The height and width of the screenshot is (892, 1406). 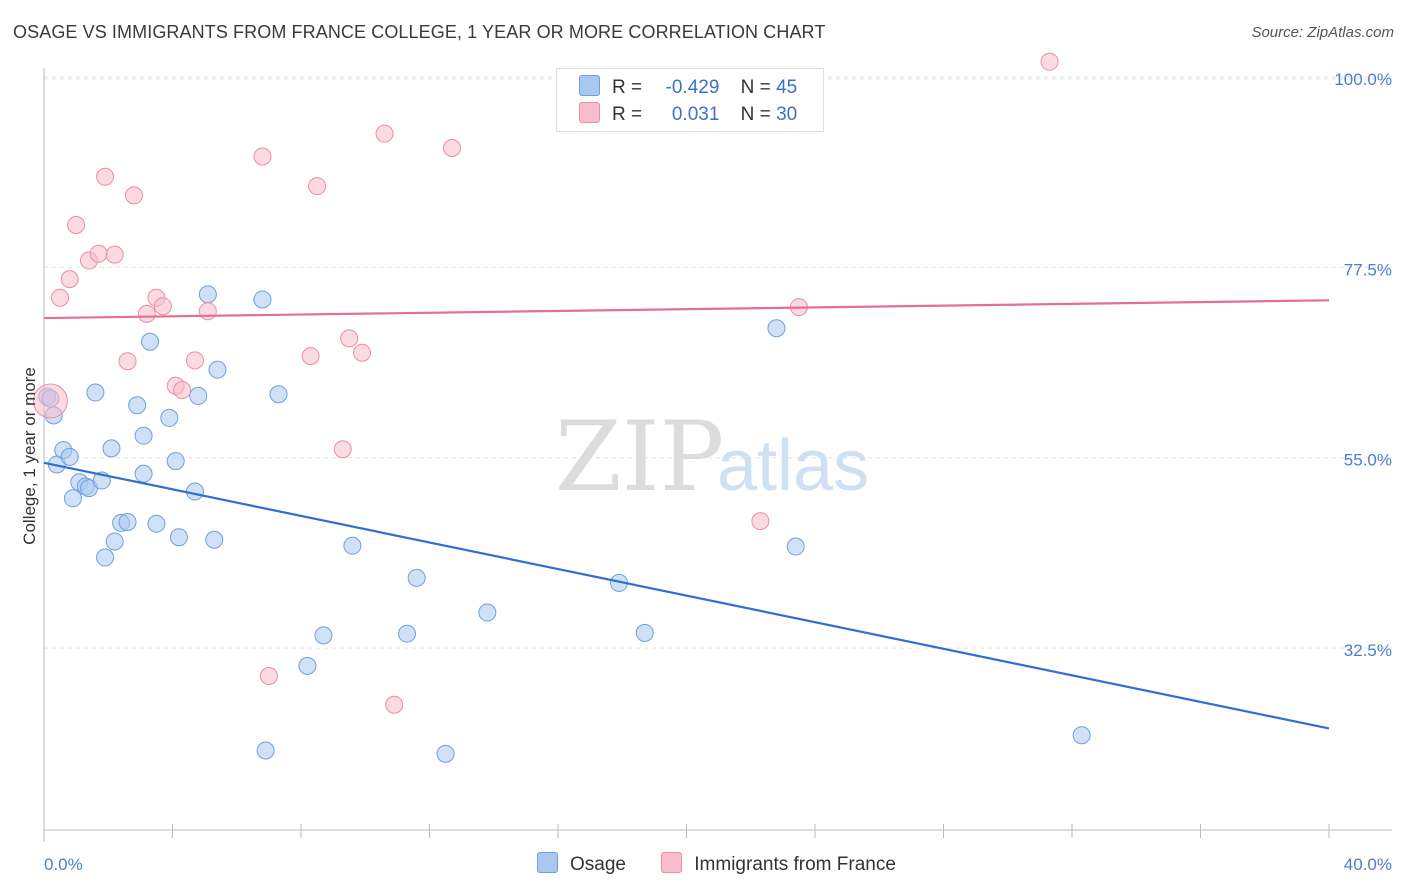 I want to click on legend-row-osage: R = -0.429 N = 45, so click(x=688, y=87).